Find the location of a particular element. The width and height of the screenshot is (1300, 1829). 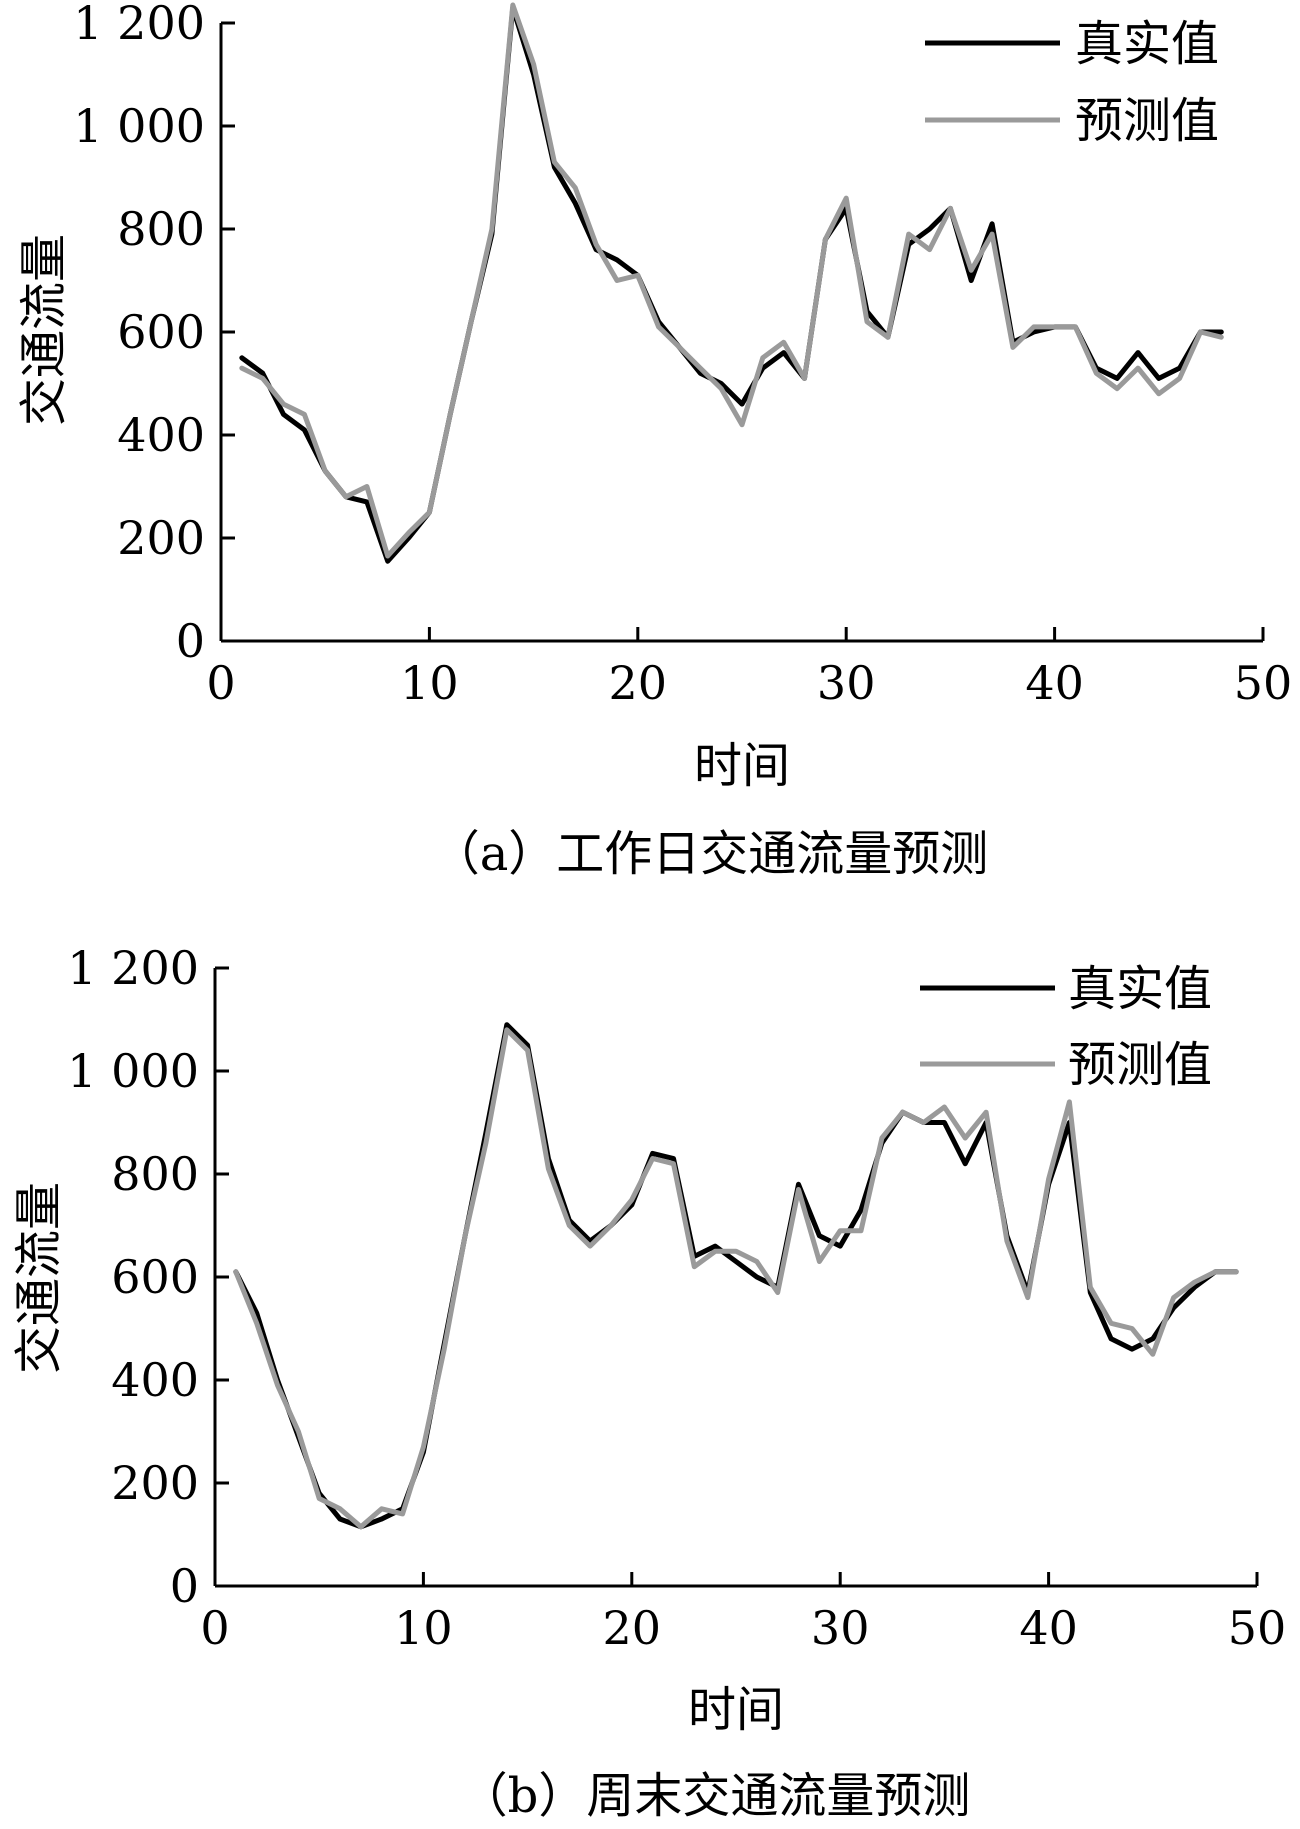

chart-caption: （b）周末交通流量预测 is located at coordinates (715, 1796).